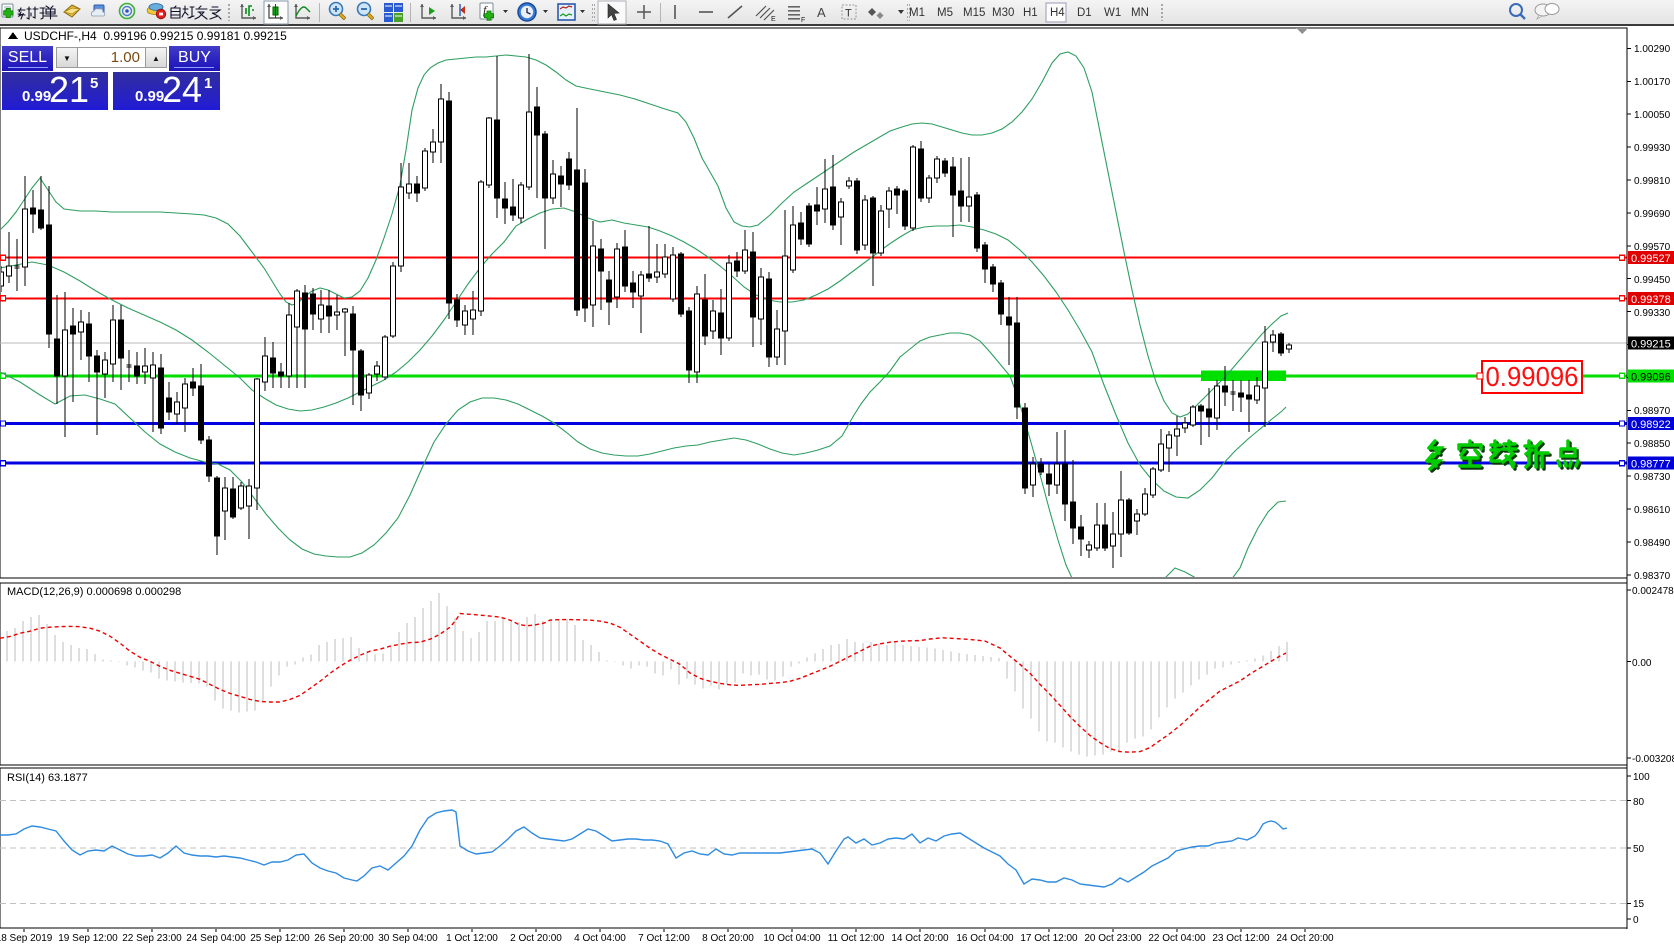  What do you see at coordinates (1652, 411) in the screenshot?
I see `svg-text: 0.98970` at bounding box center [1652, 411].